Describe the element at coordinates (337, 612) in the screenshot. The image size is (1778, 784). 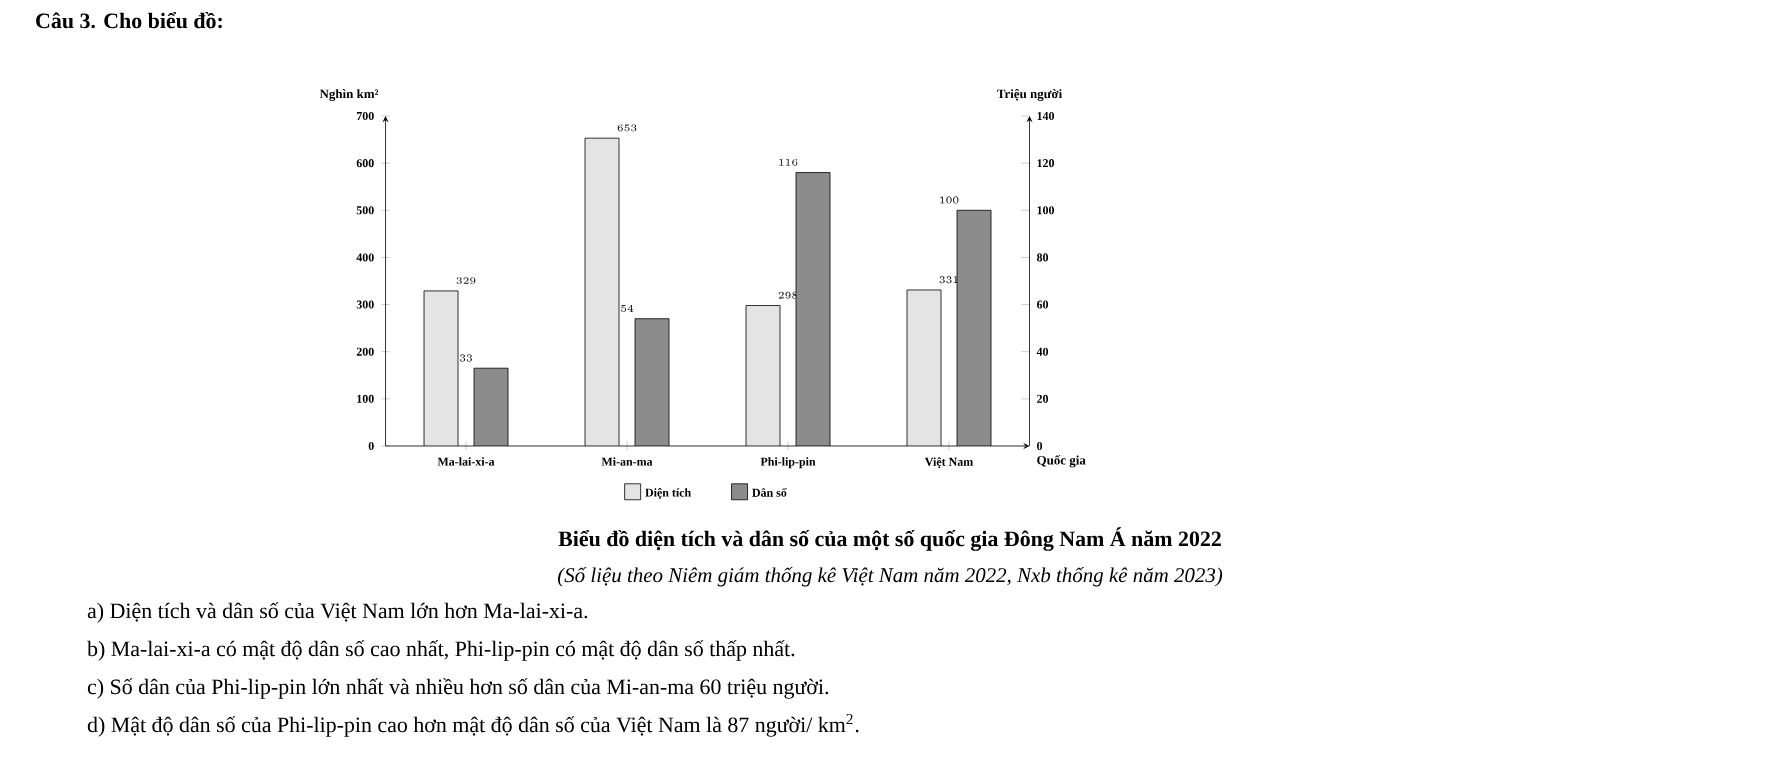
I see `text: a) Diện tích và dân số của Việt Nam lớn hơn Ma-lai-xi-a.` at that location.